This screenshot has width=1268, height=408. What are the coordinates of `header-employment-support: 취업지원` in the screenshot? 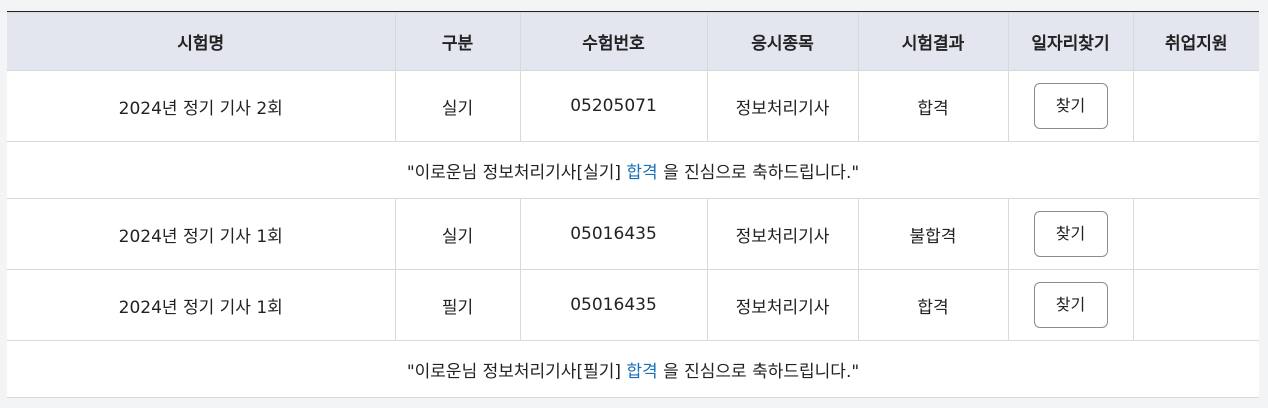 It's located at (1195, 41).